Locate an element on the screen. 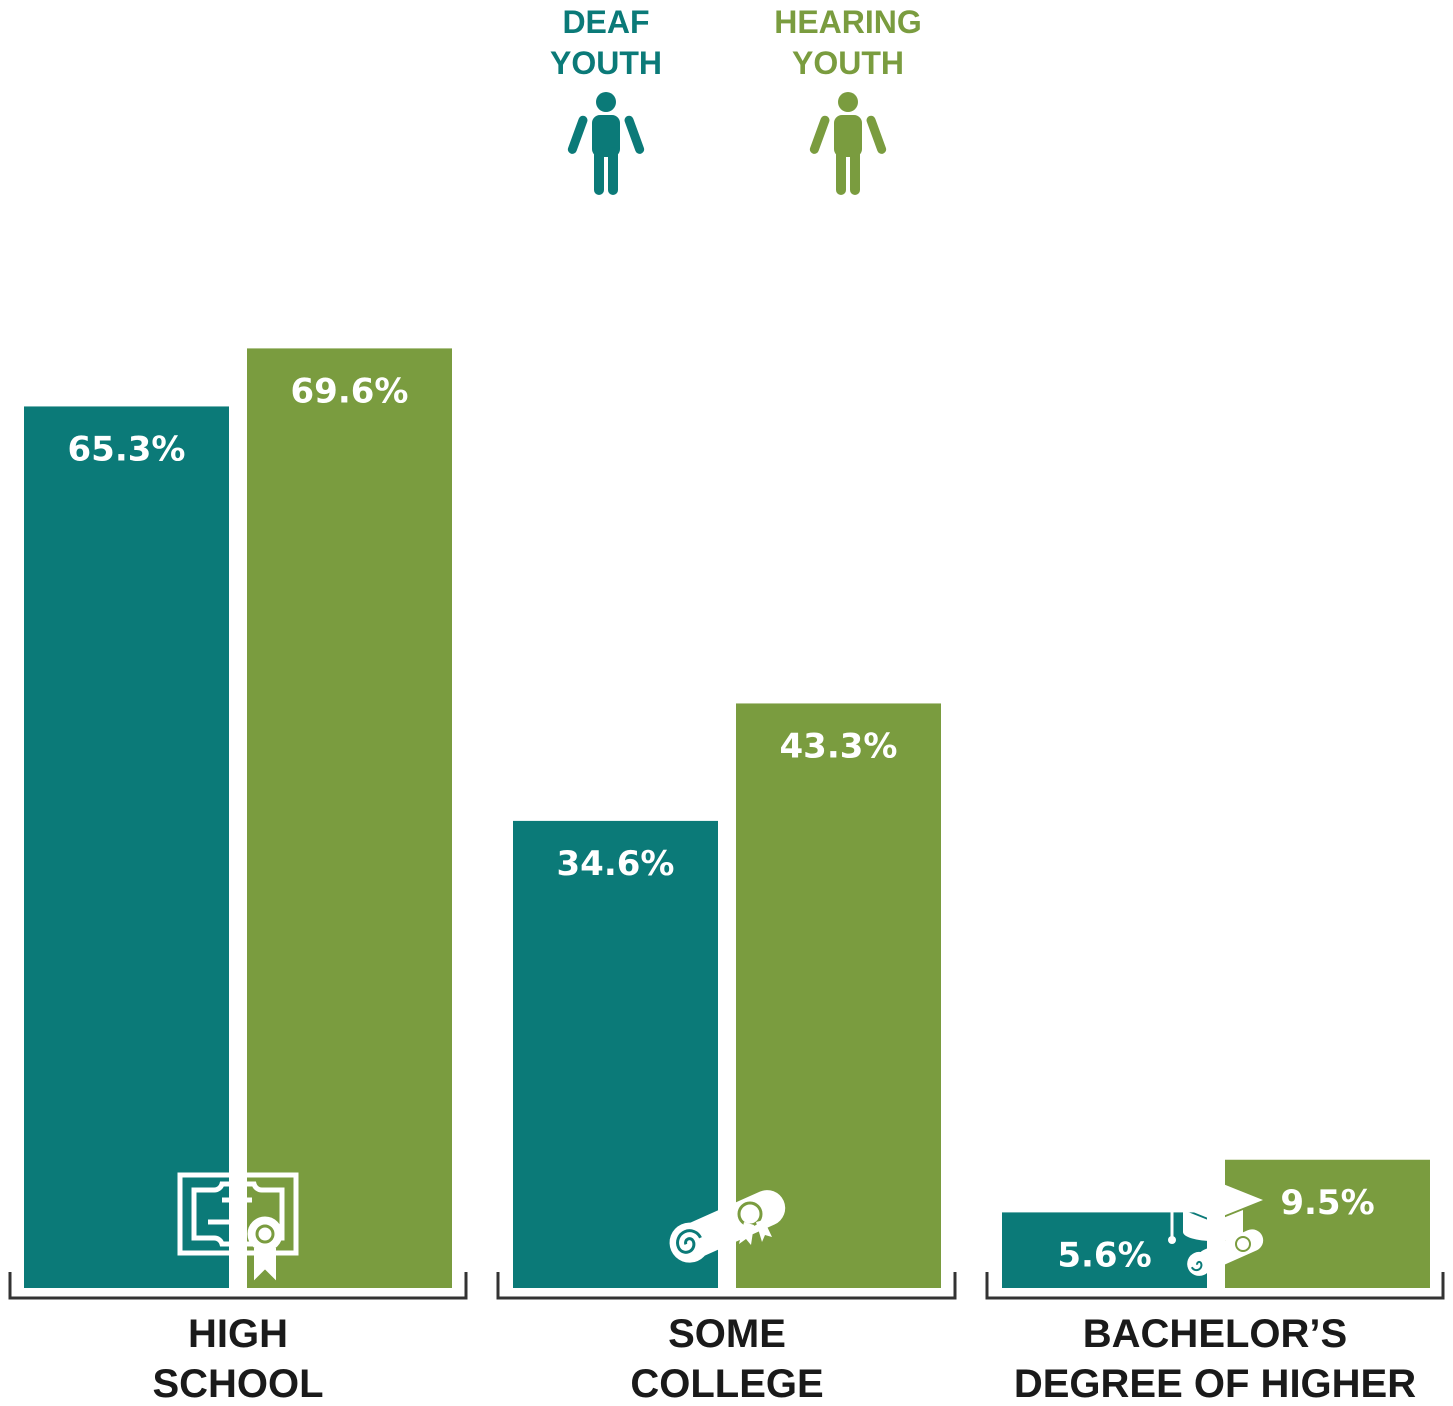  value-label-bachelor-s-degree-of-higher-hearing-youth: 9.5% is located at coordinates (1327, 1203).